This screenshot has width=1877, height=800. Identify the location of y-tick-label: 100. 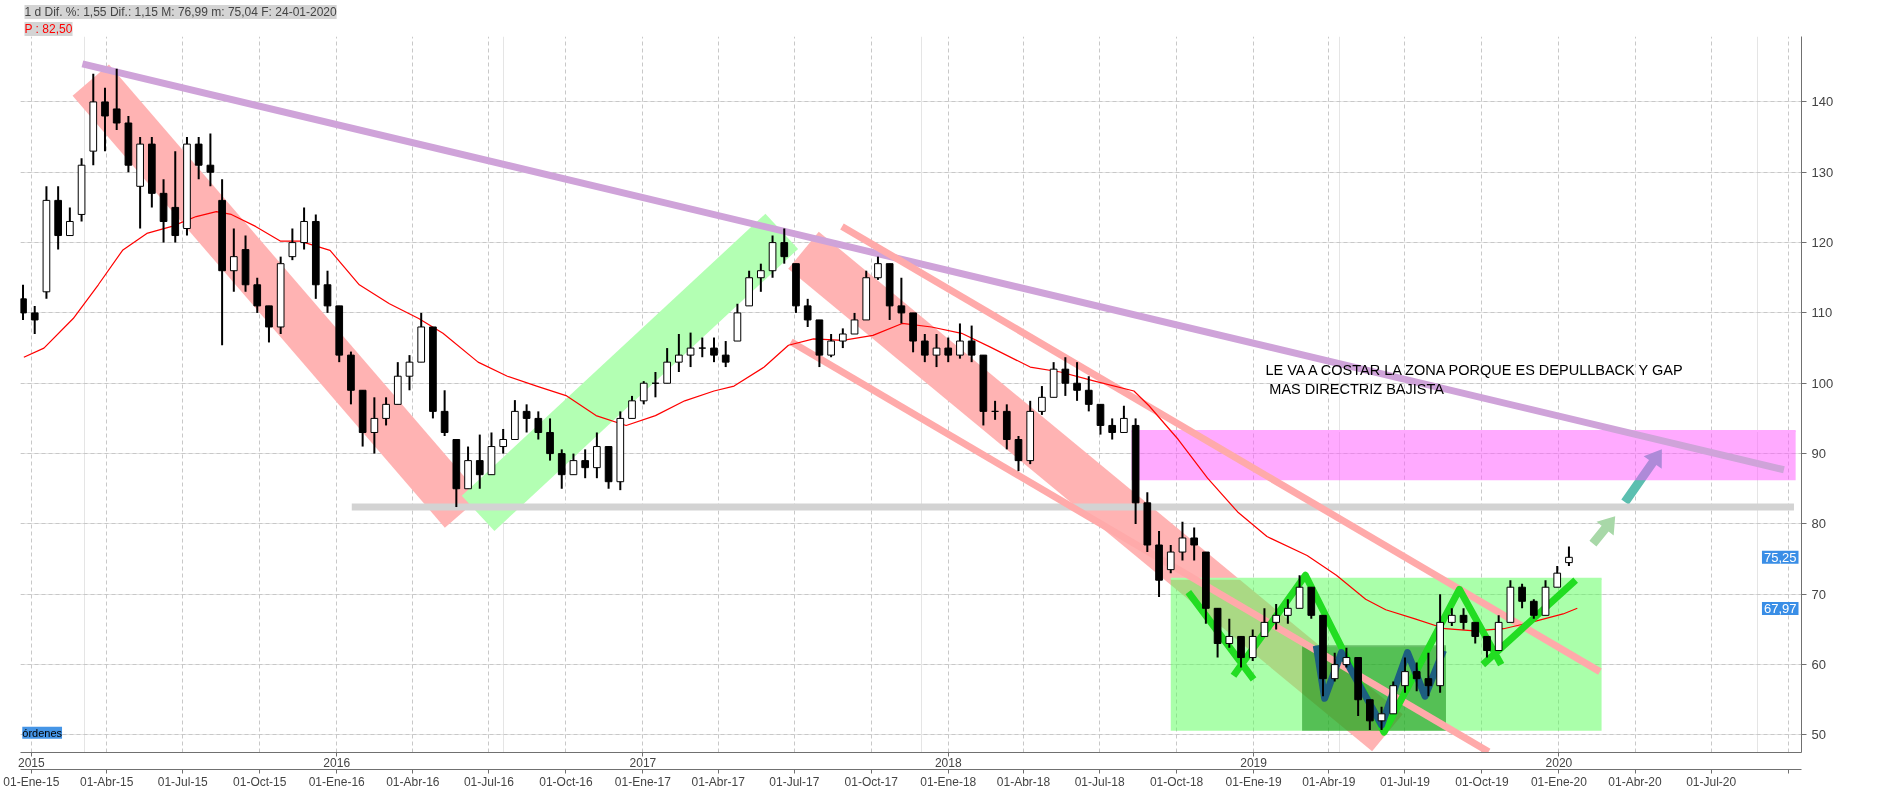
(1822, 383).